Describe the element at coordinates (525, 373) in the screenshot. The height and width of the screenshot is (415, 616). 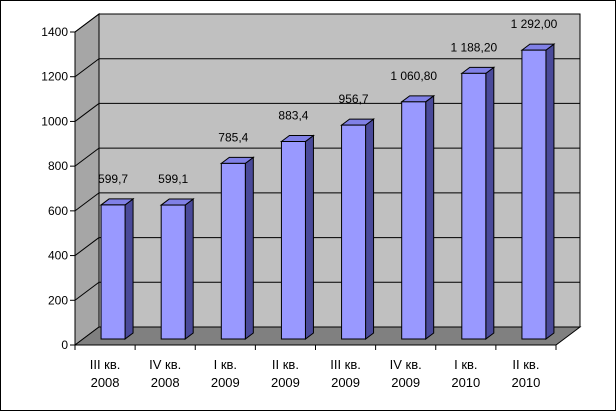
I see `x-tick-label: II кв. 2010` at that location.